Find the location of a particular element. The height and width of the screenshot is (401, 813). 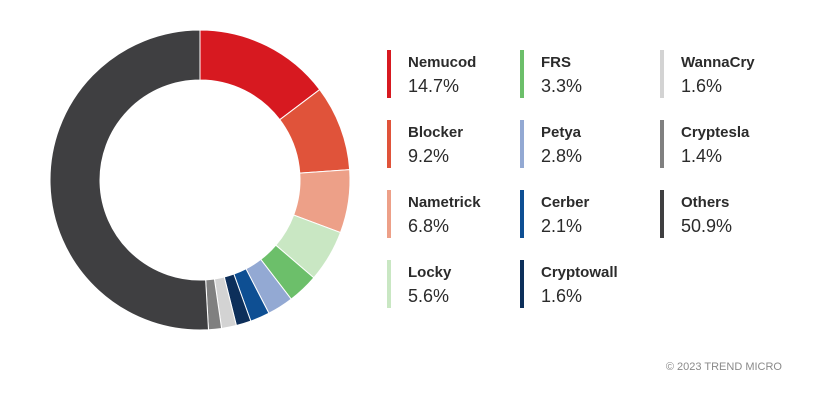

legend-value: 5.6% is located at coordinates (428, 296).